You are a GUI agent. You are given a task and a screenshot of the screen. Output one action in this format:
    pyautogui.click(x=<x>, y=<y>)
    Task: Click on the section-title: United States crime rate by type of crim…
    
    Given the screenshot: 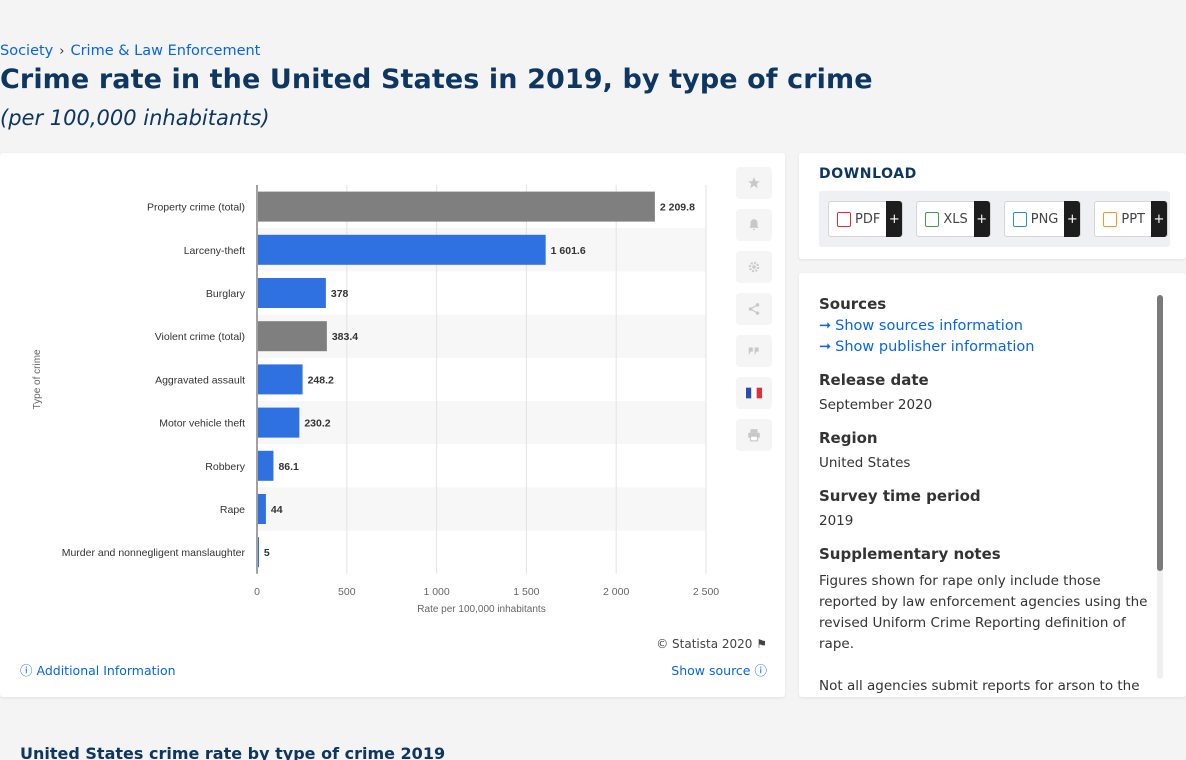 What is the action you would take?
    pyautogui.click(x=233, y=752)
    